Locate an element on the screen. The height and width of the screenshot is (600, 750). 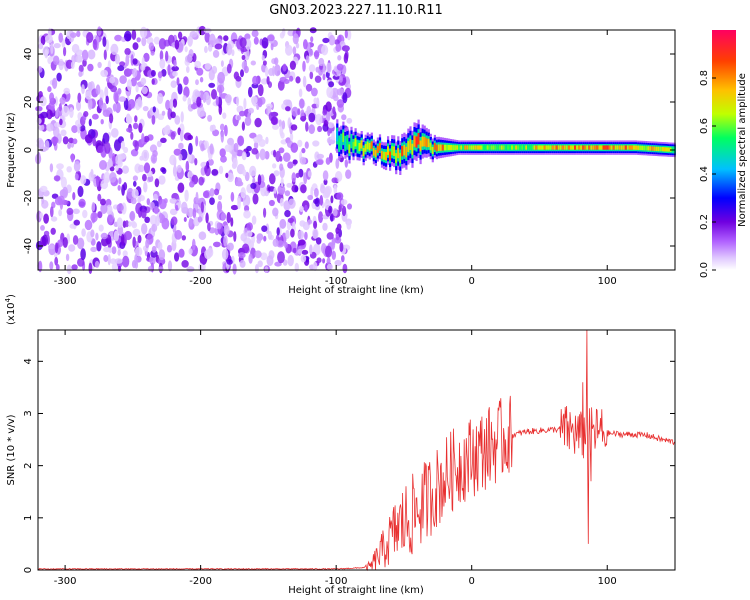
x-tick-label: -200 is located at coordinates (200, 281).